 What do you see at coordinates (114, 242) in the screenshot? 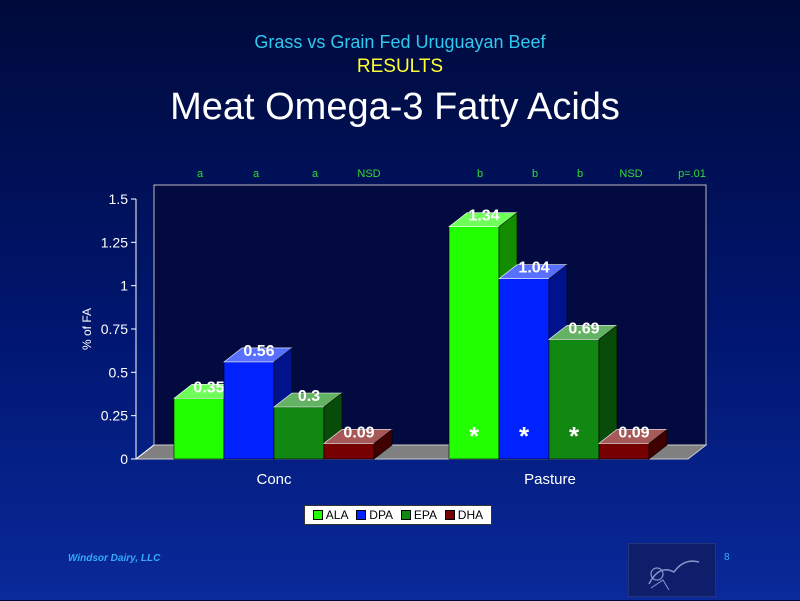
I see `y-tick-label: 1.25` at bounding box center [114, 242].